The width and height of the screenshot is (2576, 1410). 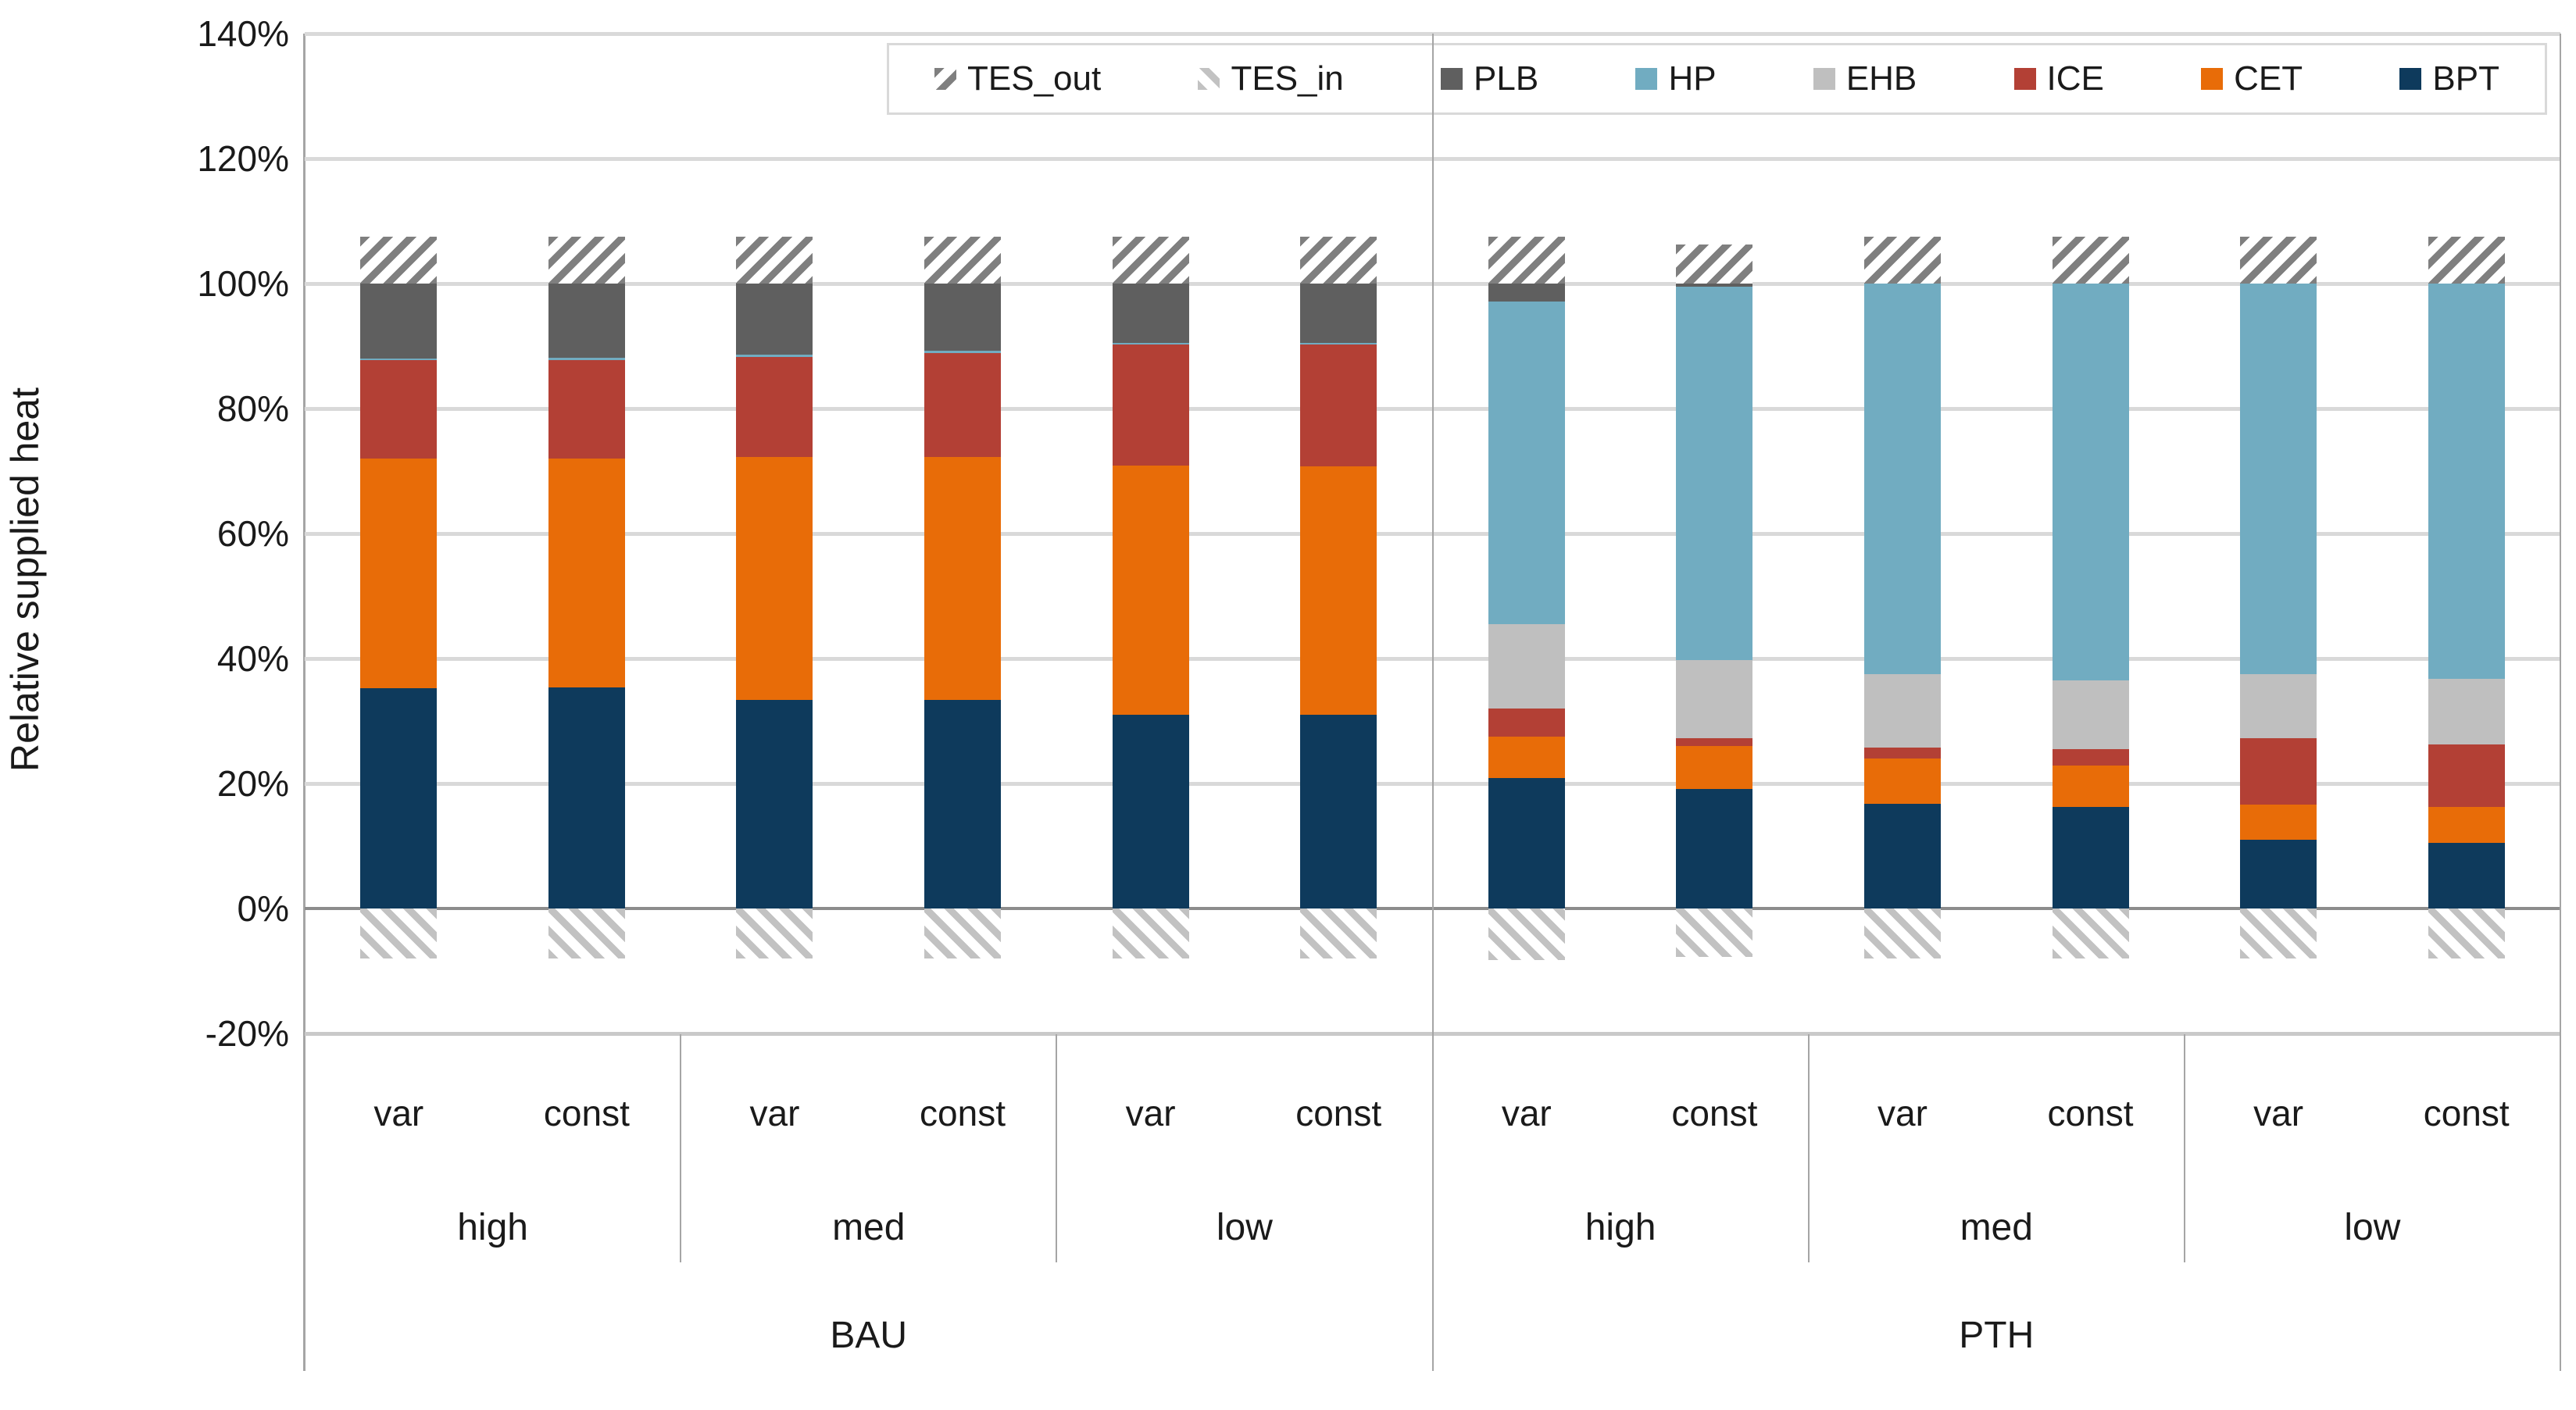 What do you see at coordinates (2058, 79) in the screenshot?
I see `legend-entry-ICE: ICE` at bounding box center [2058, 79].